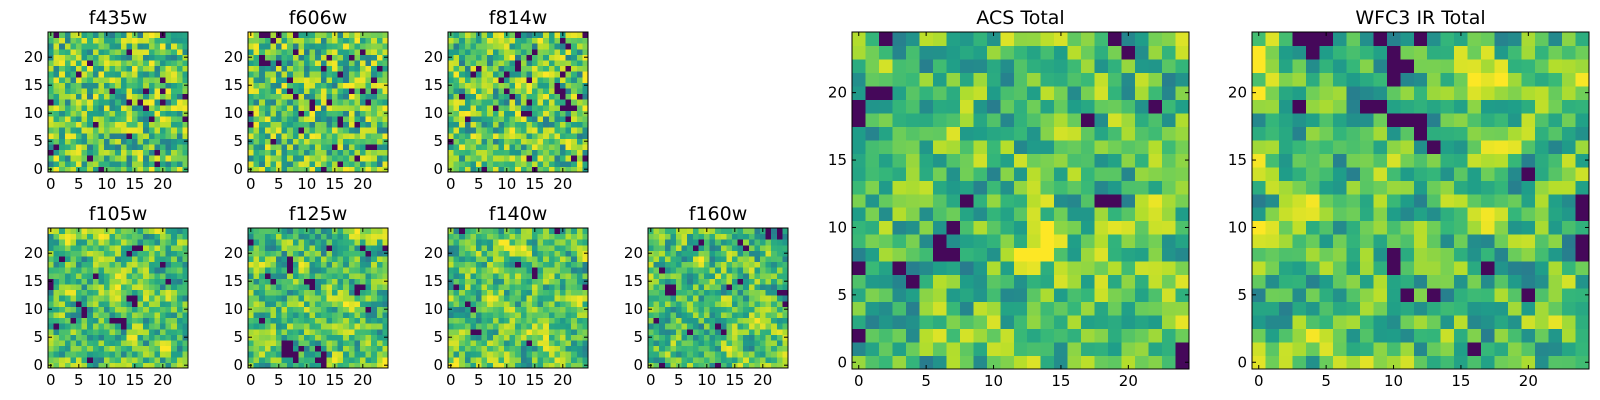  I want to click on x-tick-label: 15, so click(134, 380).